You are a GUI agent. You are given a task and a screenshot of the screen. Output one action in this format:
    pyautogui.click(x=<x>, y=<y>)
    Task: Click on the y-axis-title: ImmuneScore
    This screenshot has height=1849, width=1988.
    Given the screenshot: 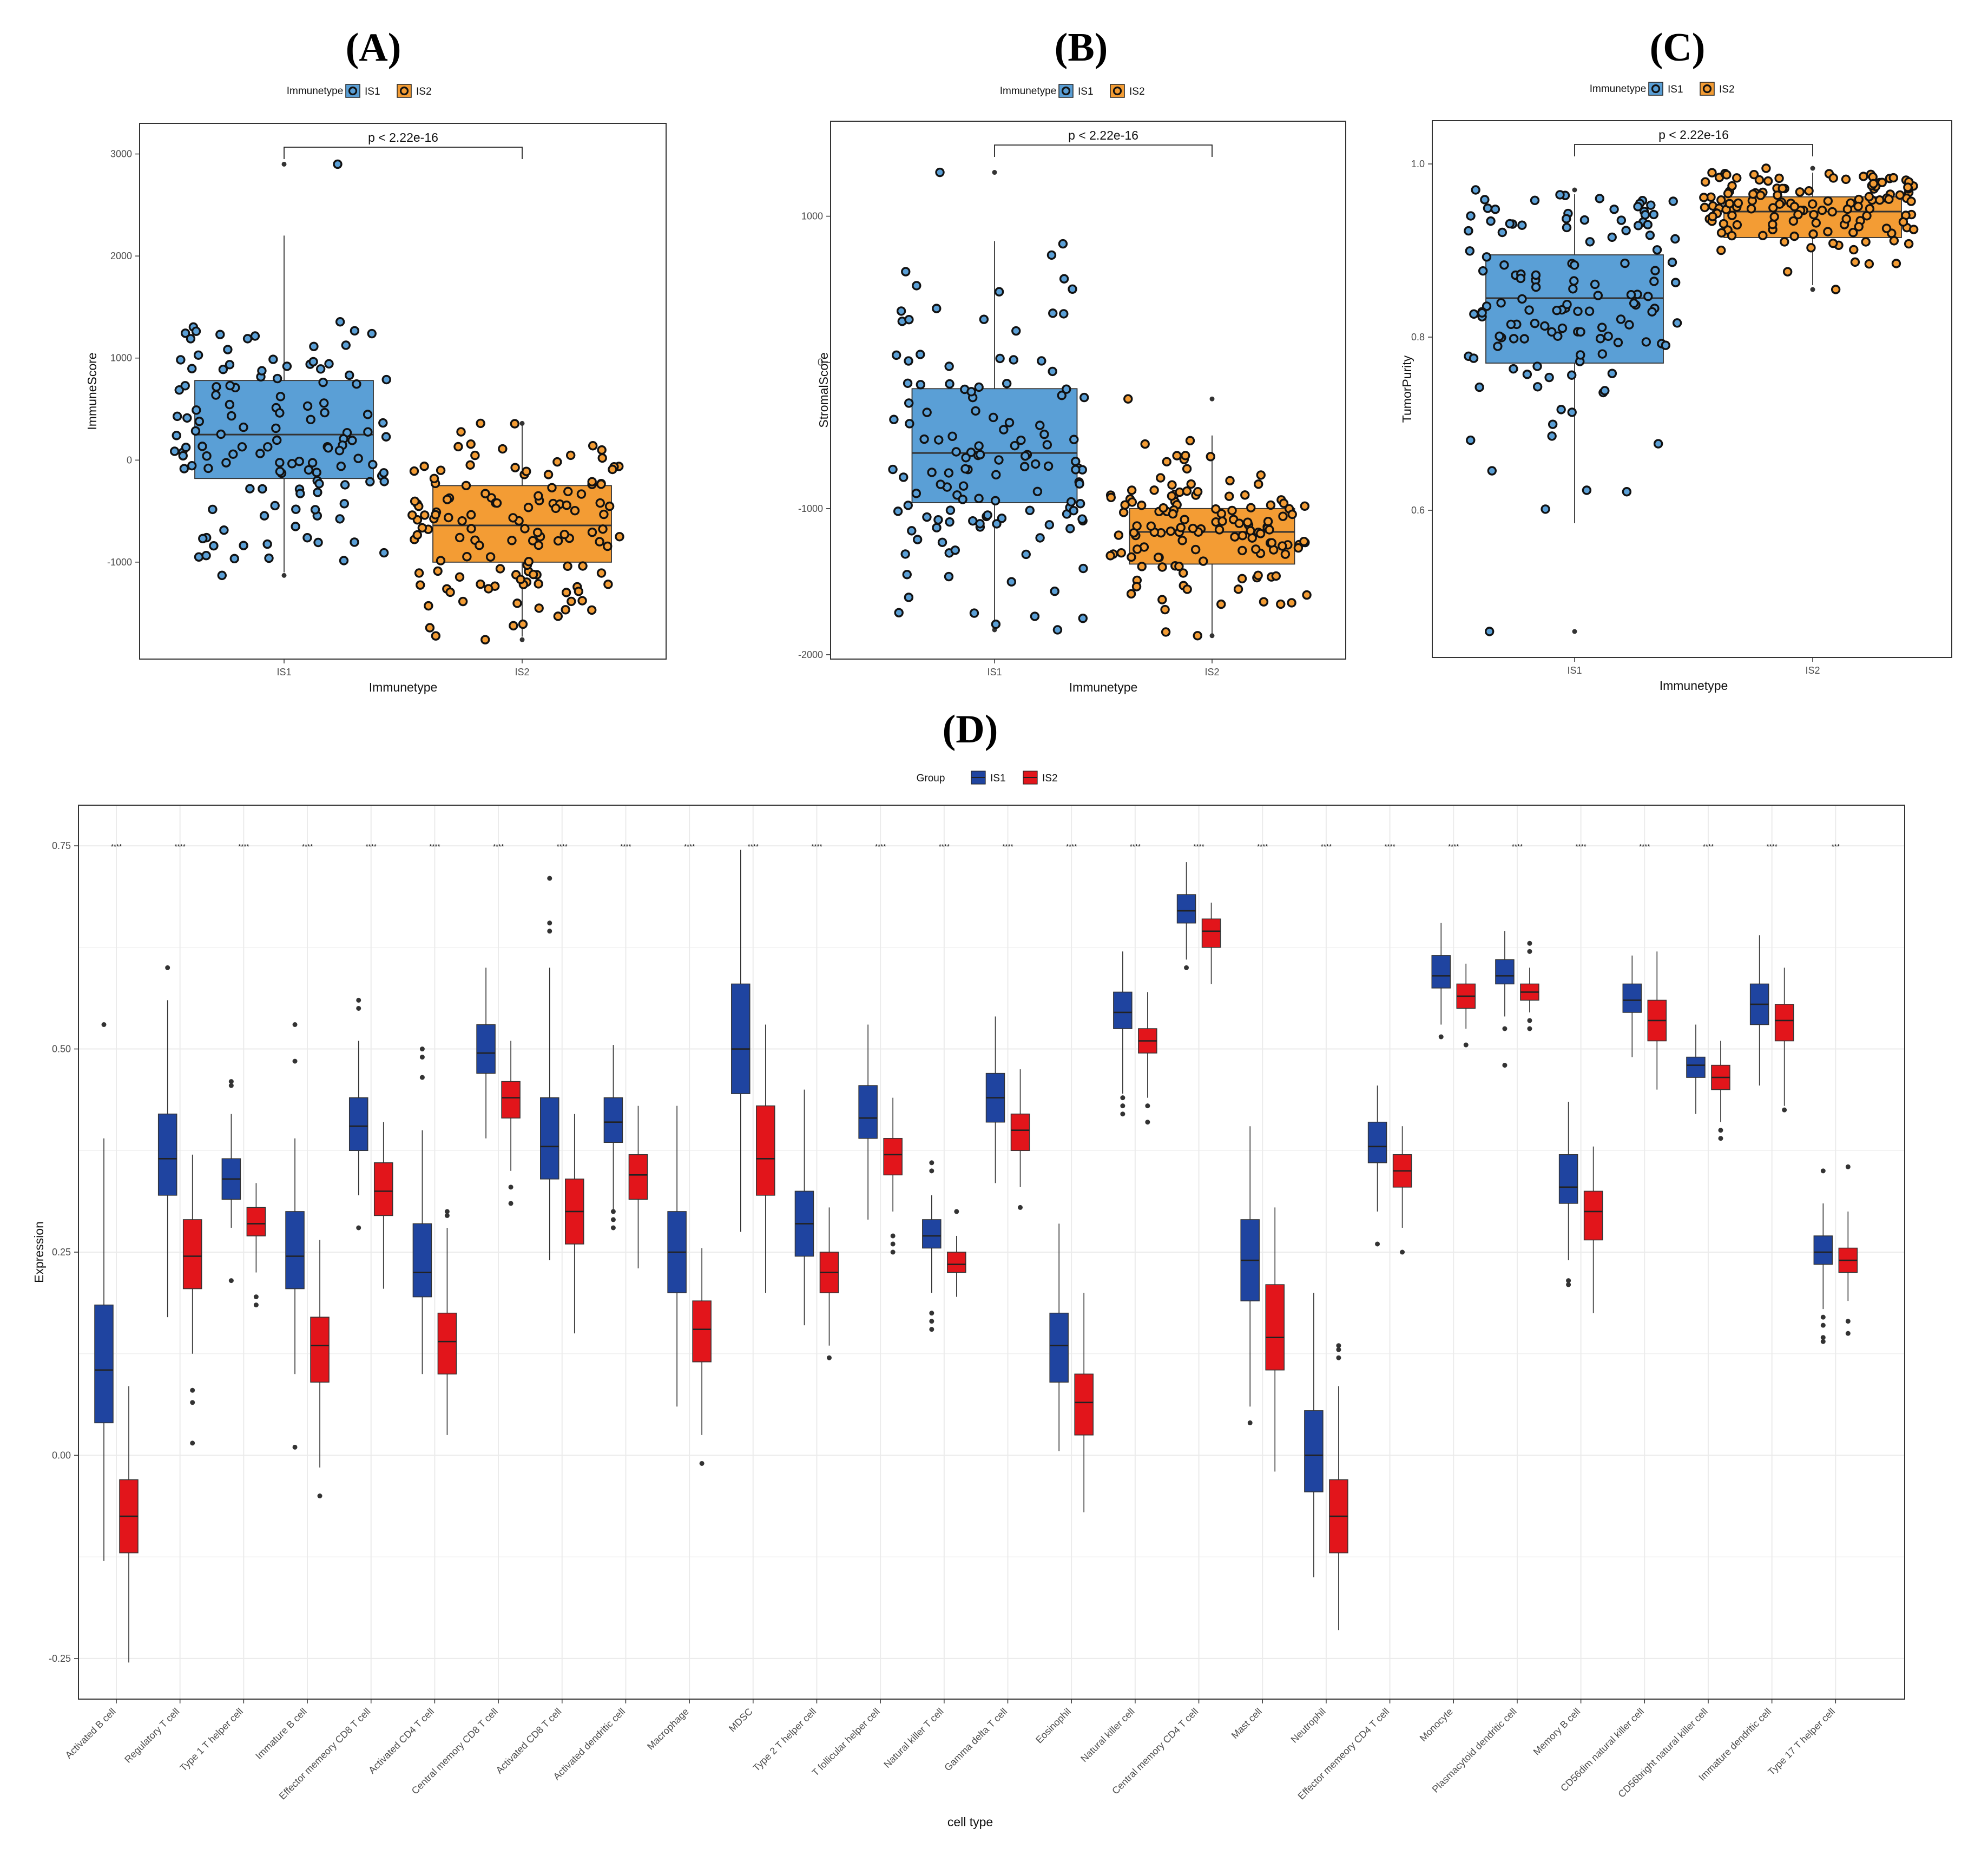 What is the action you would take?
    pyautogui.click(x=92, y=391)
    